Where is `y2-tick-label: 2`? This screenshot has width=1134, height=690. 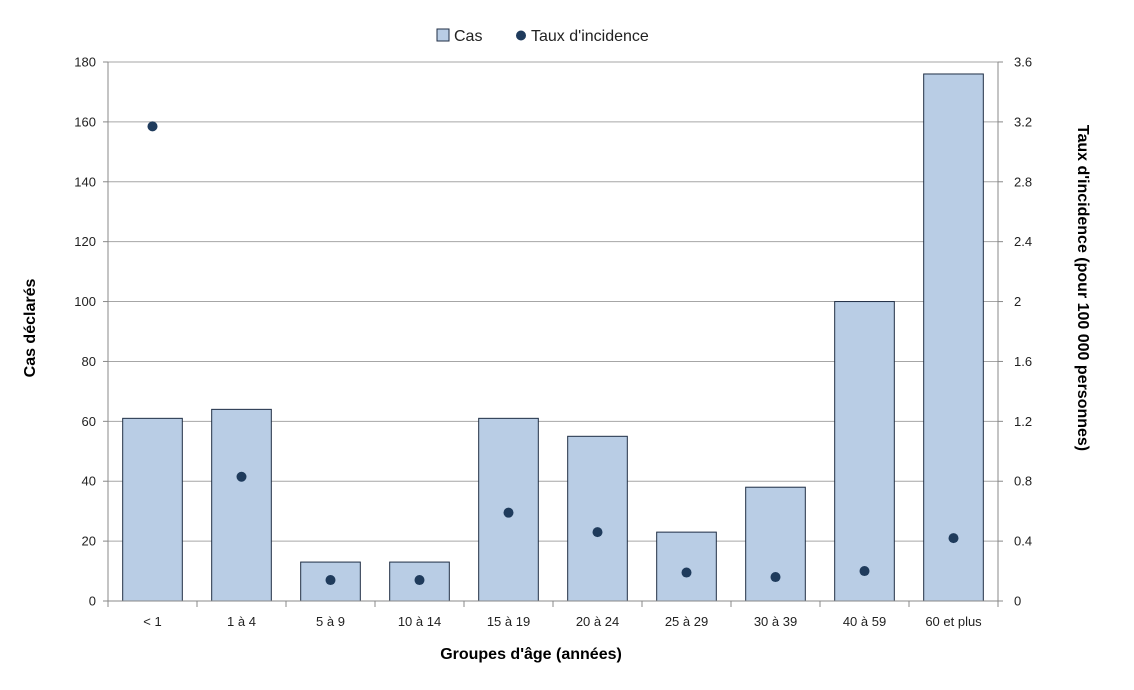
y2-tick-label: 2 is located at coordinates (1017, 301).